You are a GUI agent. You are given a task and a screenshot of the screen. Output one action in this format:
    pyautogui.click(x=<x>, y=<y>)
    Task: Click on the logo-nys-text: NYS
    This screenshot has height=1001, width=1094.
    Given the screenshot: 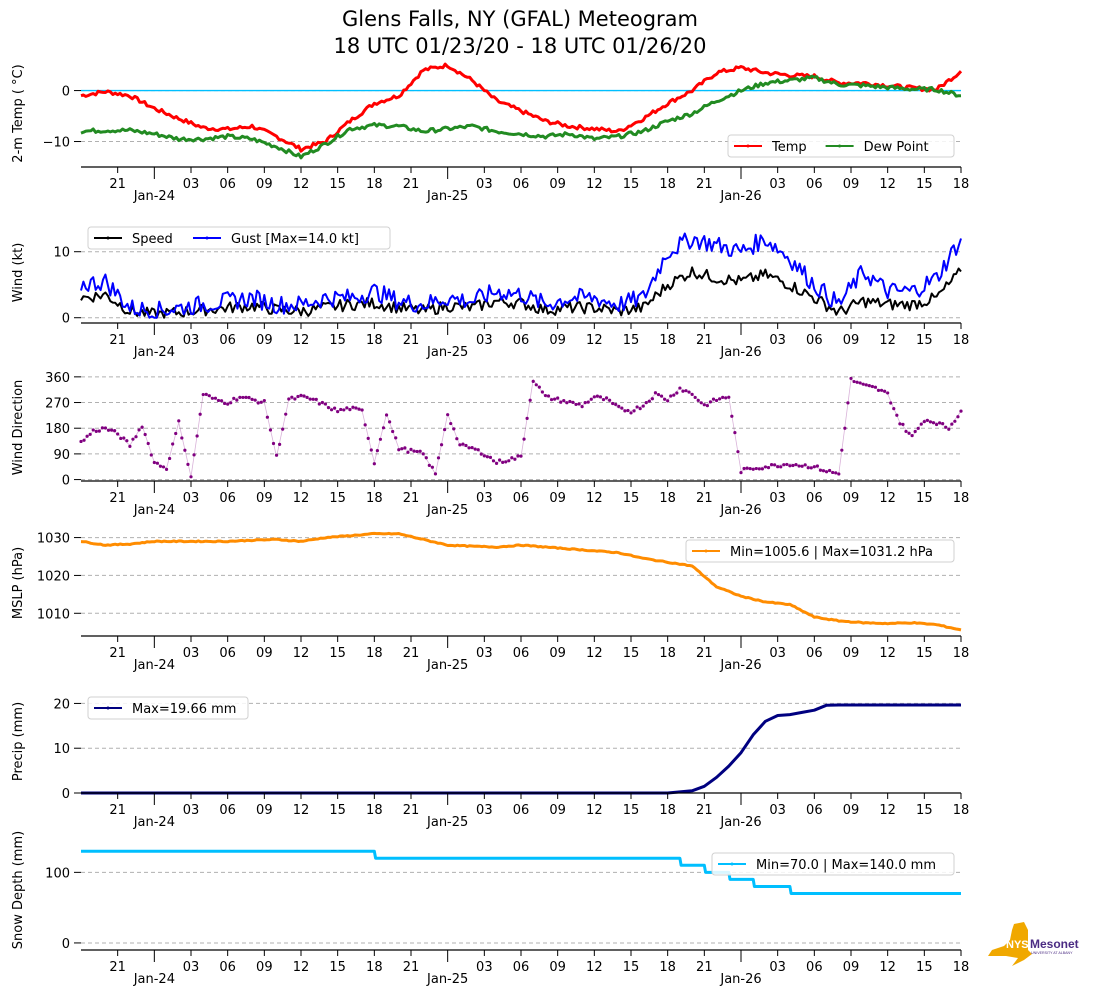 What is the action you would take?
    pyautogui.click(x=1017, y=945)
    